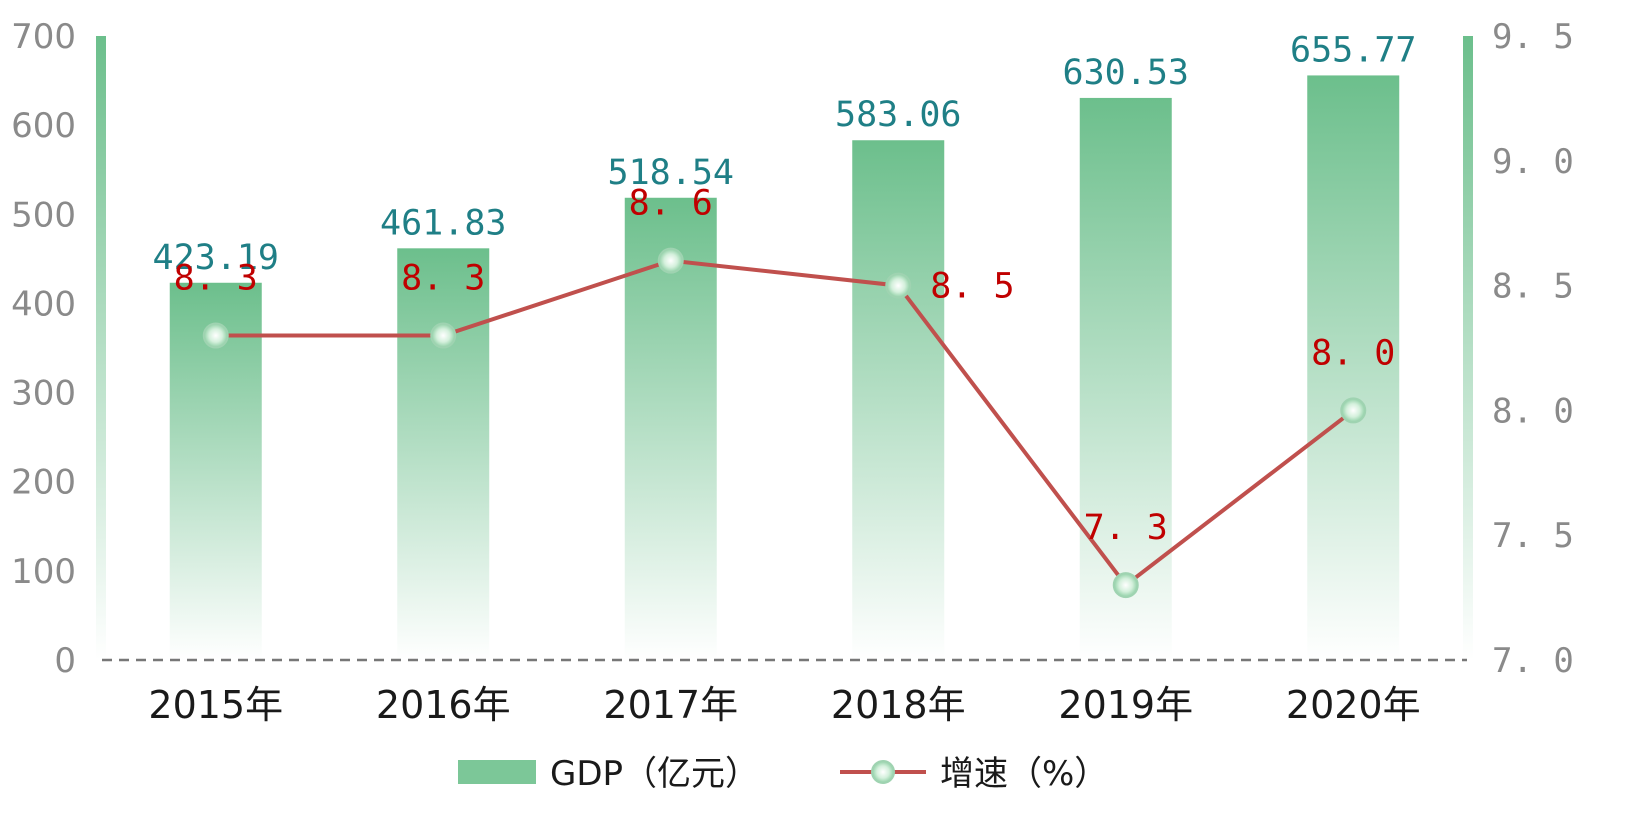 This screenshot has height=832, width=1632. Describe the element at coordinates (1533, 287) in the screenshot. I see `y-right-tick-label: 8. 5` at that location.